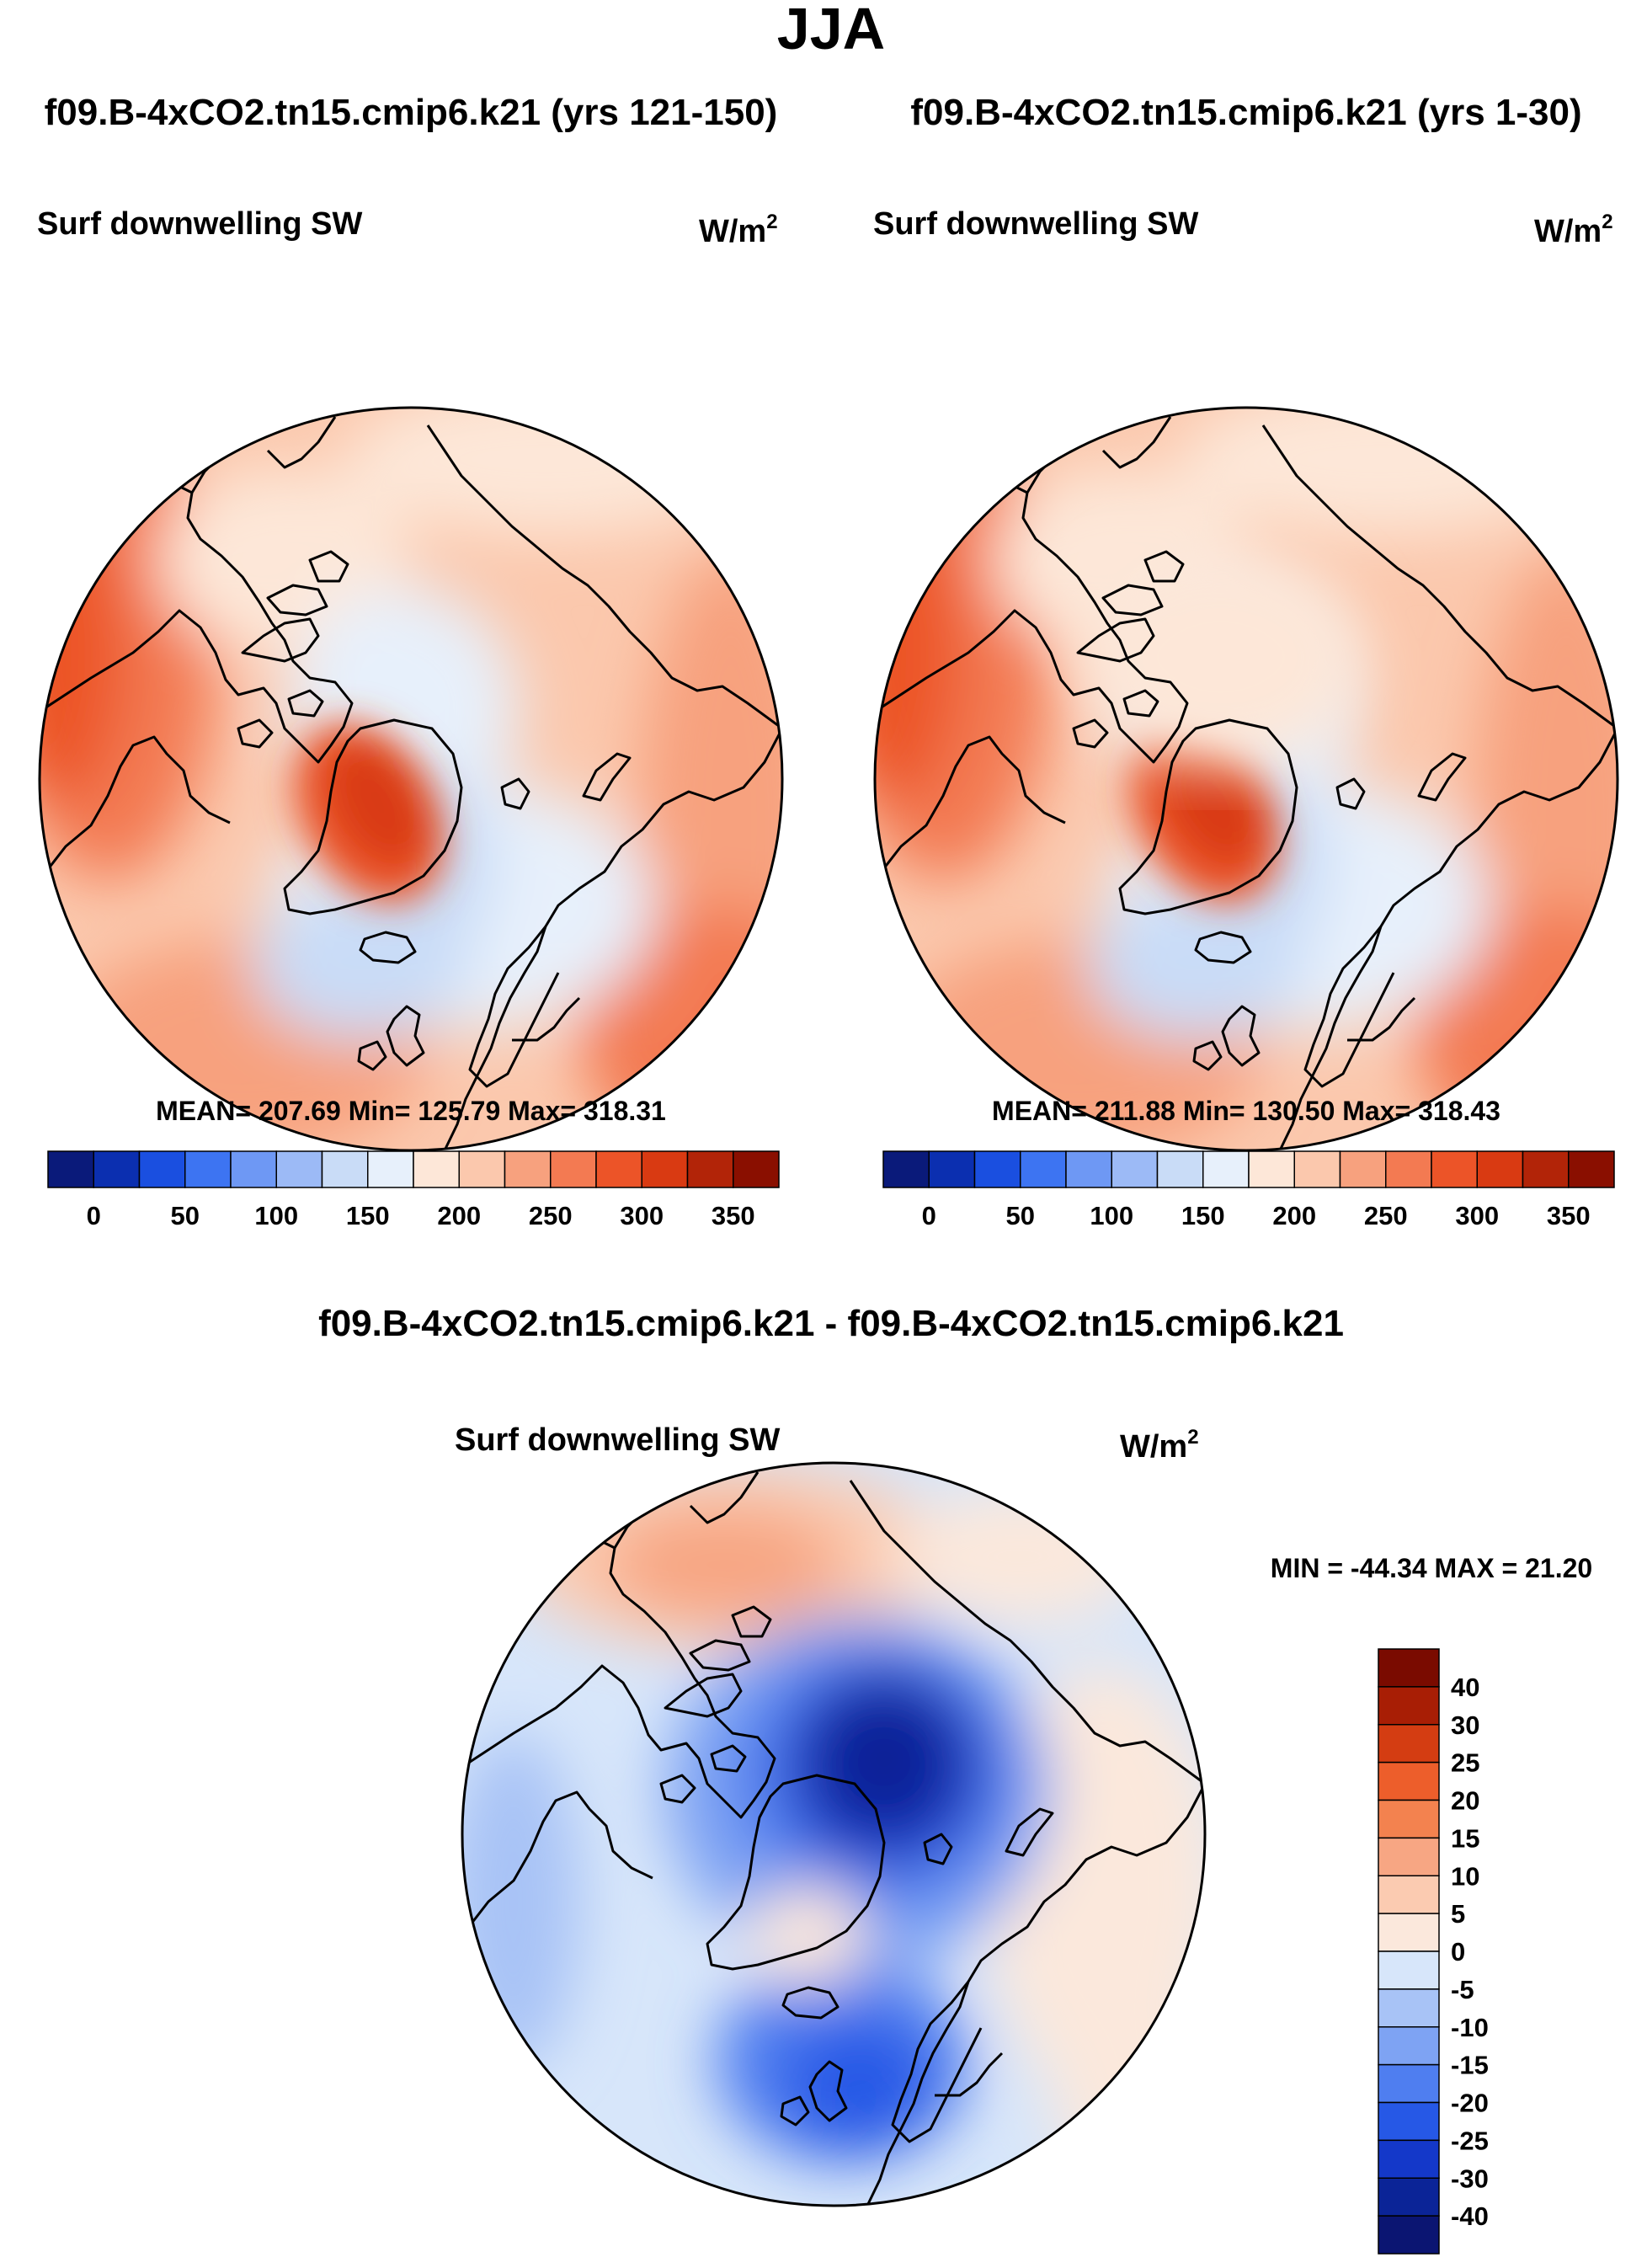  Describe the element at coordinates (1569, 1215) in the screenshot. I see `panel-2-colorbar-tick-label: 350` at that location.